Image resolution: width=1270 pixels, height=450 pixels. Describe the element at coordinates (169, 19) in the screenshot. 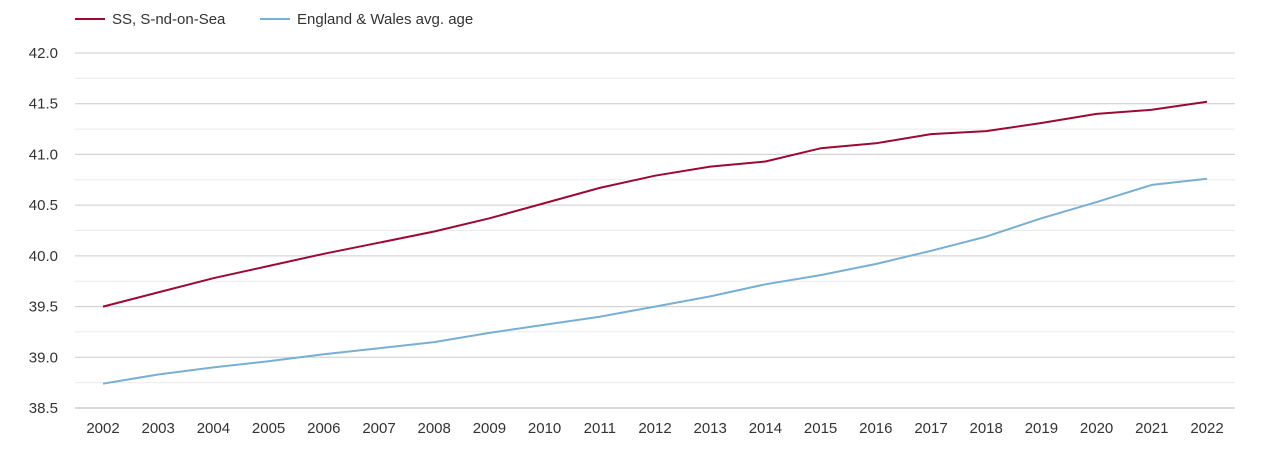

I see `legend-label-series-1: SS, S-nd-on-Sea` at that location.